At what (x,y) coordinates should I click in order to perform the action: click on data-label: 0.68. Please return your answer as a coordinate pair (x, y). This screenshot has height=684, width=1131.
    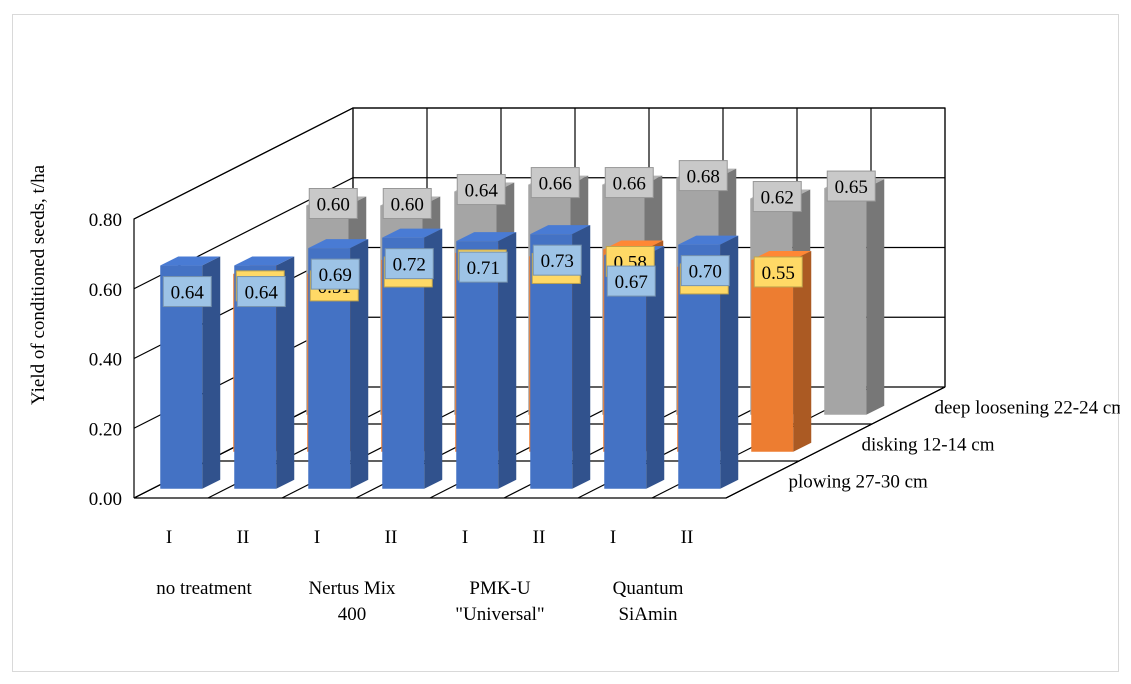
    Looking at the image, I should click on (703, 177).